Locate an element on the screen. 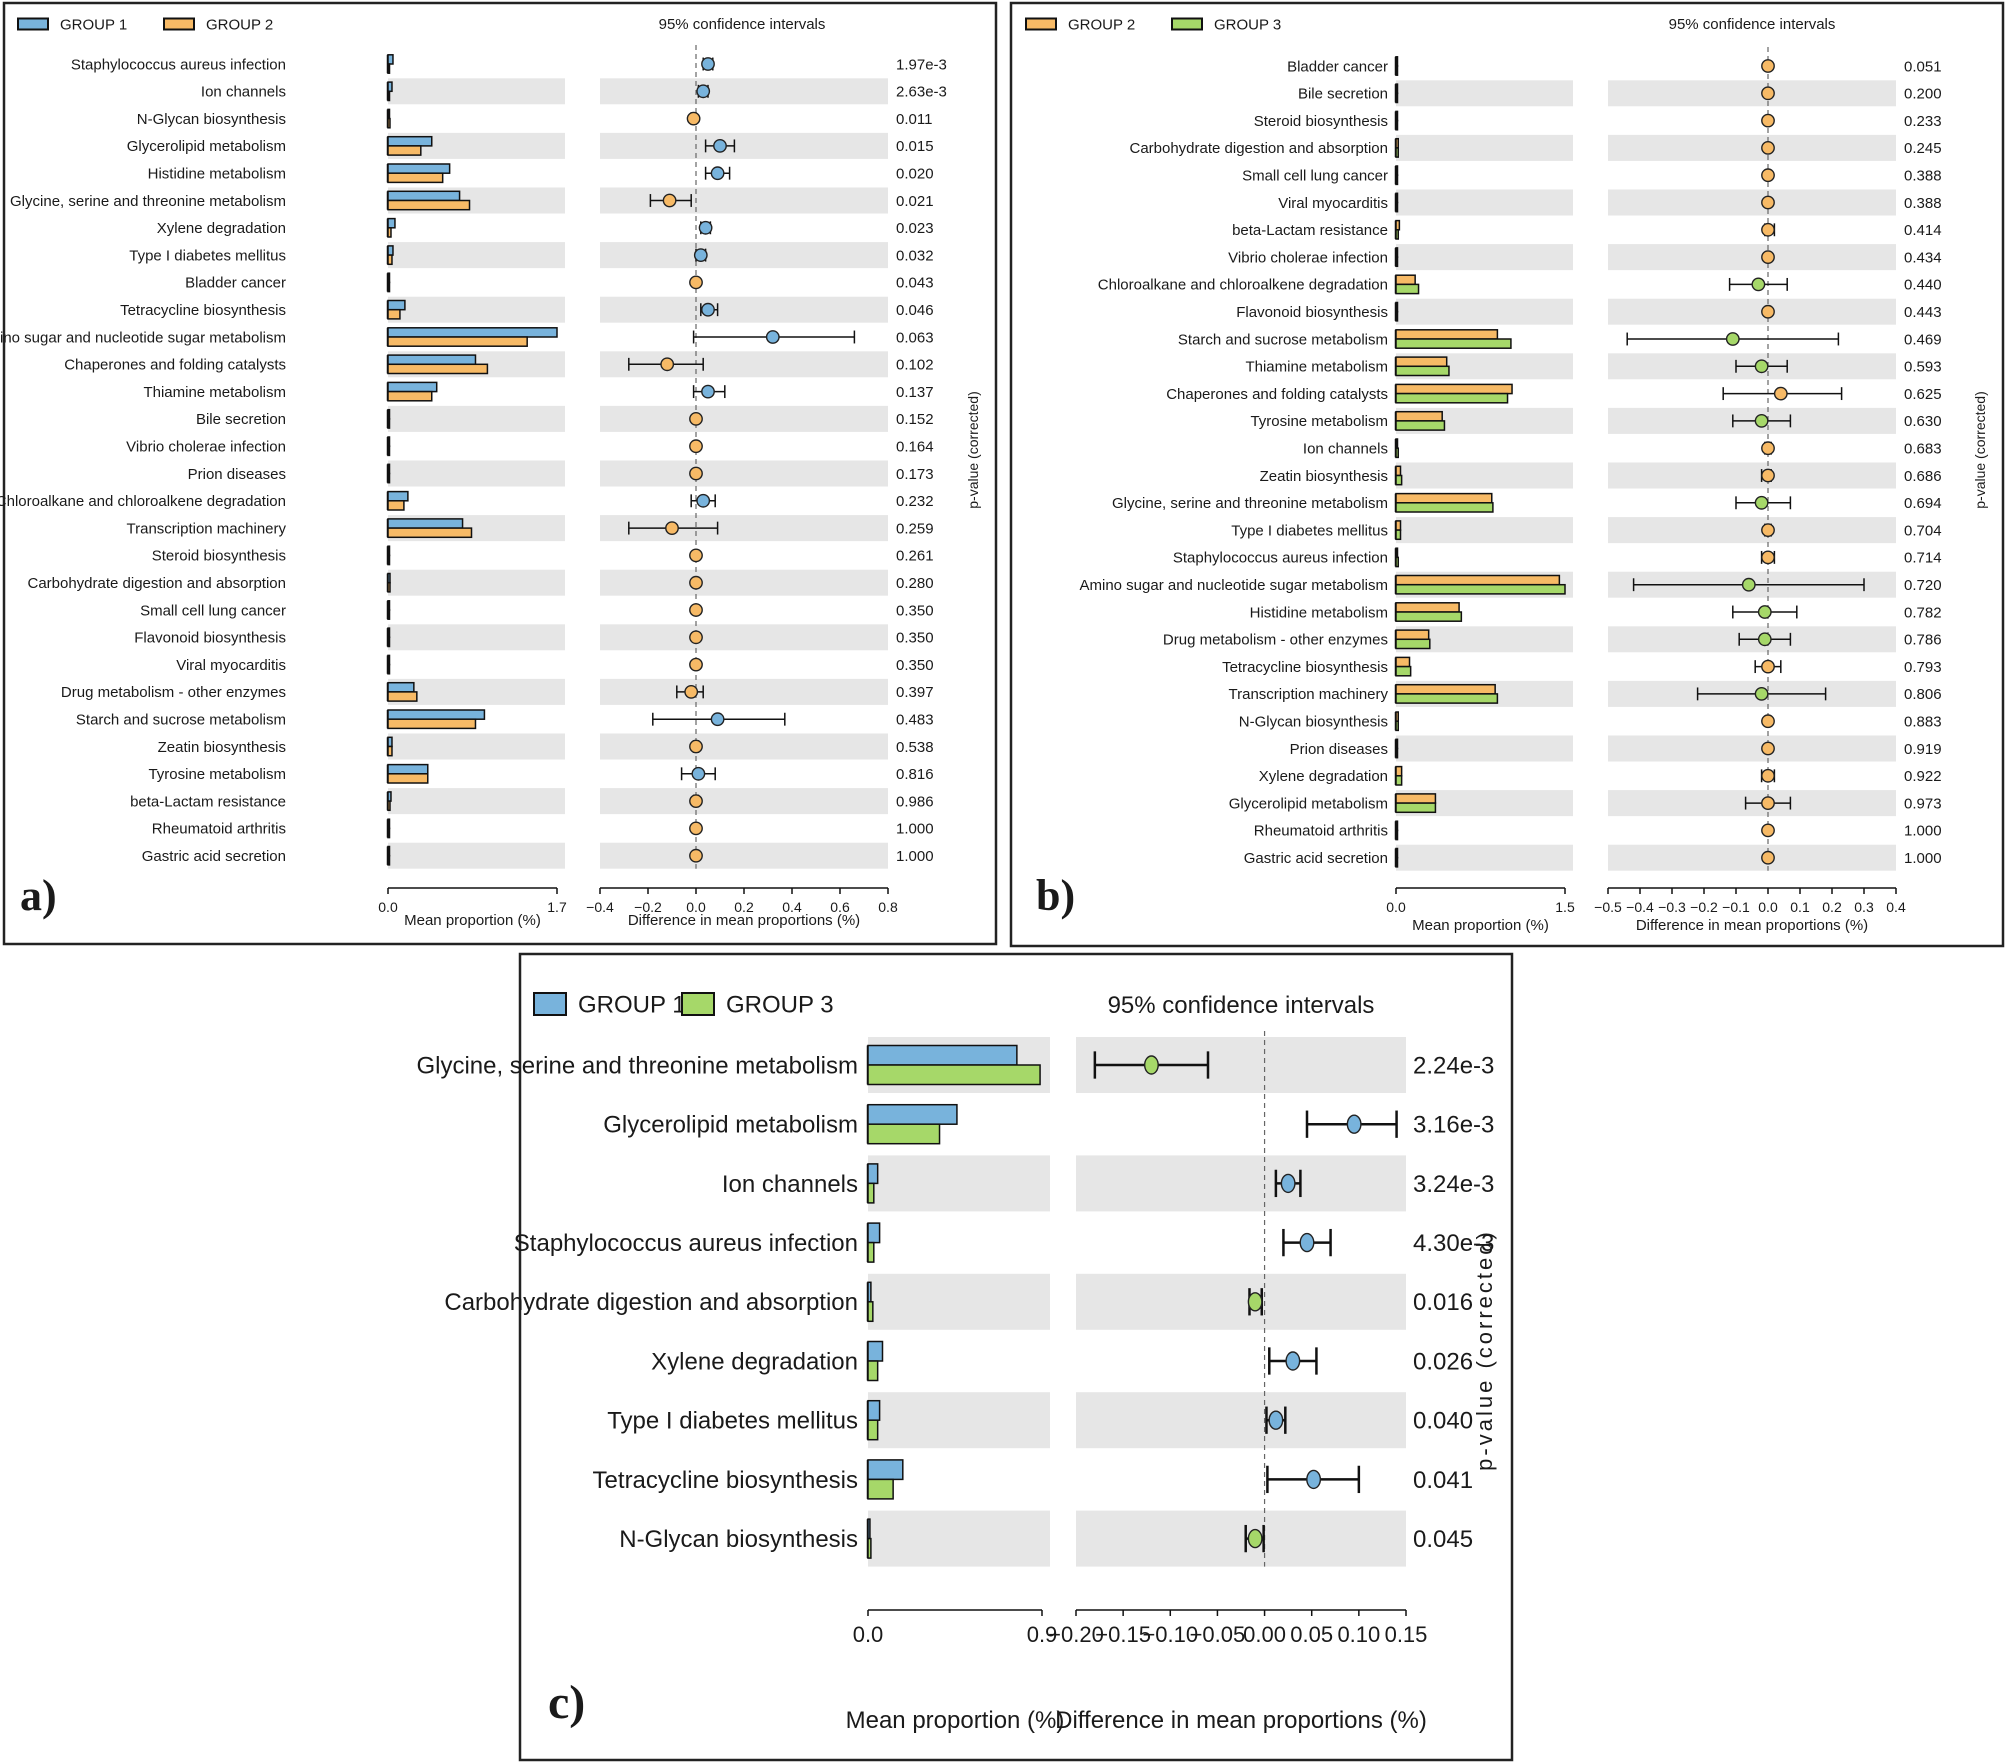 This screenshot has height=1764, width=2006. row-label: Small cell lung cancer is located at coordinates (1315, 175).